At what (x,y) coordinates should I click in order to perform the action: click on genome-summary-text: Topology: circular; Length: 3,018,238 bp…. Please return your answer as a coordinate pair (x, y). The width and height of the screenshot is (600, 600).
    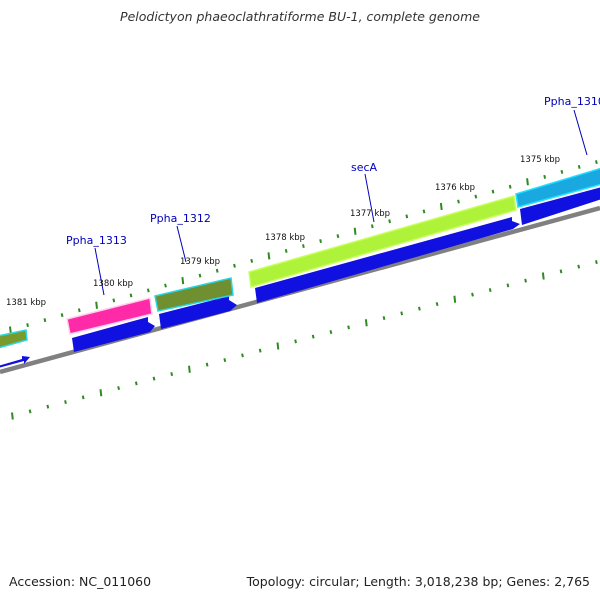
    Looking at the image, I should click on (418, 581).